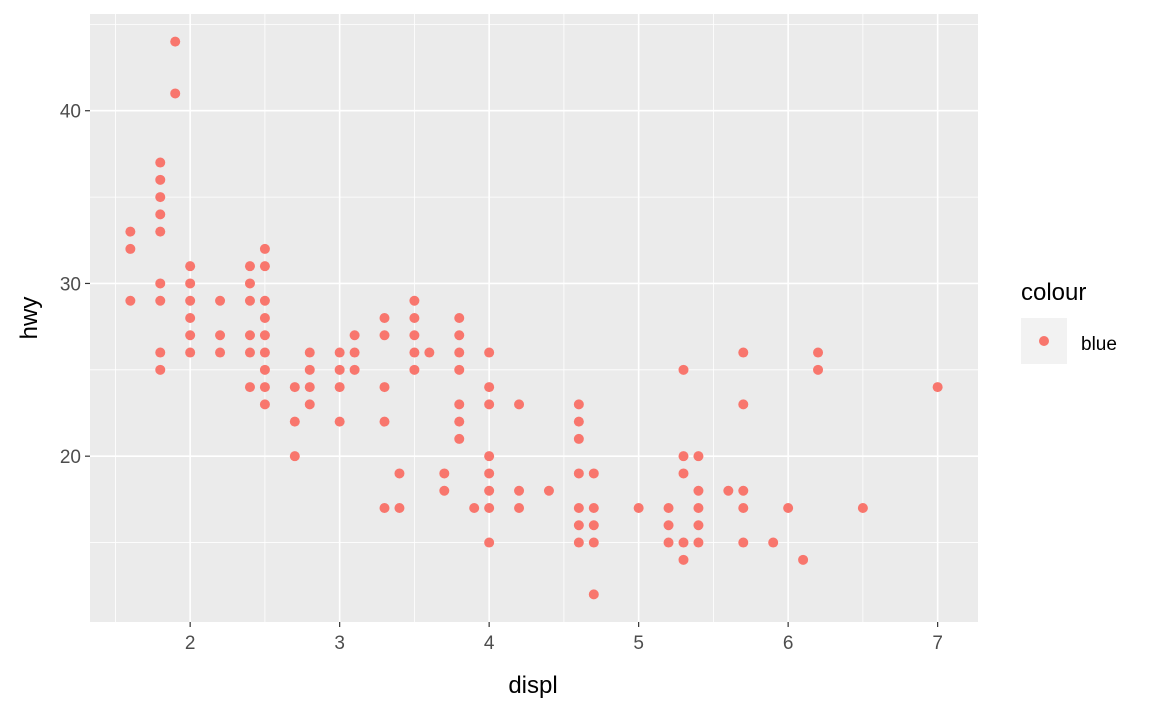 This screenshot has width=1152, height=711. I want to click on y-tick-label: 20, so click(70, 457).